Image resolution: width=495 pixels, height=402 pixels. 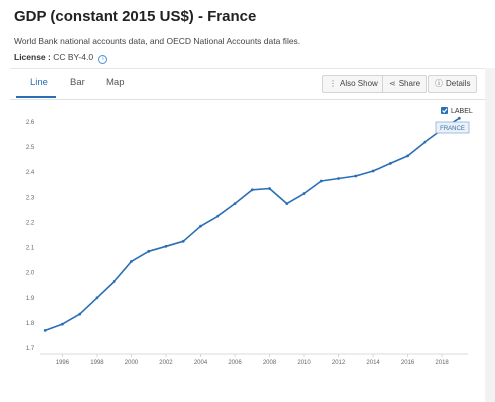 I want to click on legend-checkbox, so click(x=444, y=110).